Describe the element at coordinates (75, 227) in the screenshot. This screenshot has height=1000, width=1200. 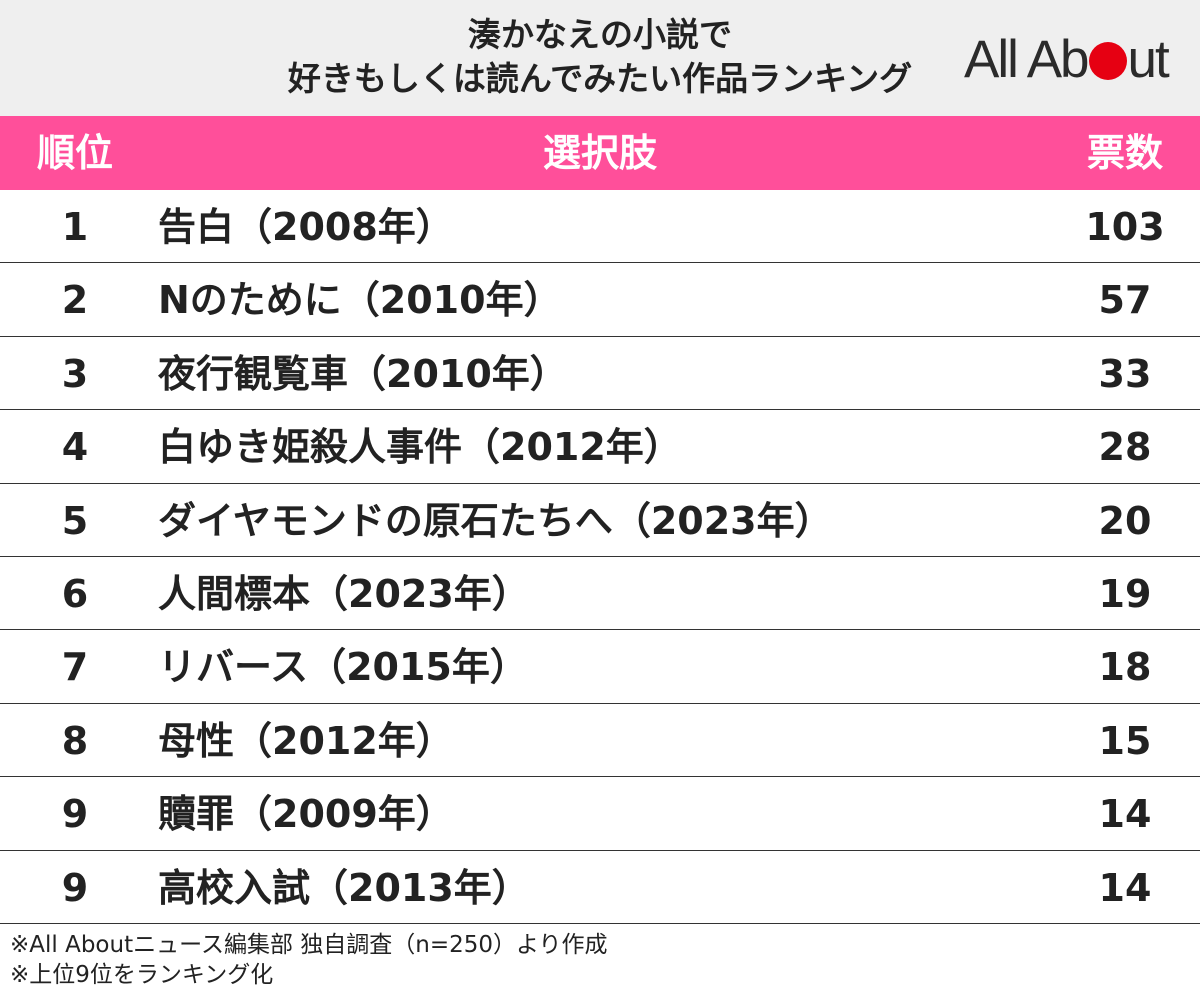
I see `rank-cell: 1` at that location.